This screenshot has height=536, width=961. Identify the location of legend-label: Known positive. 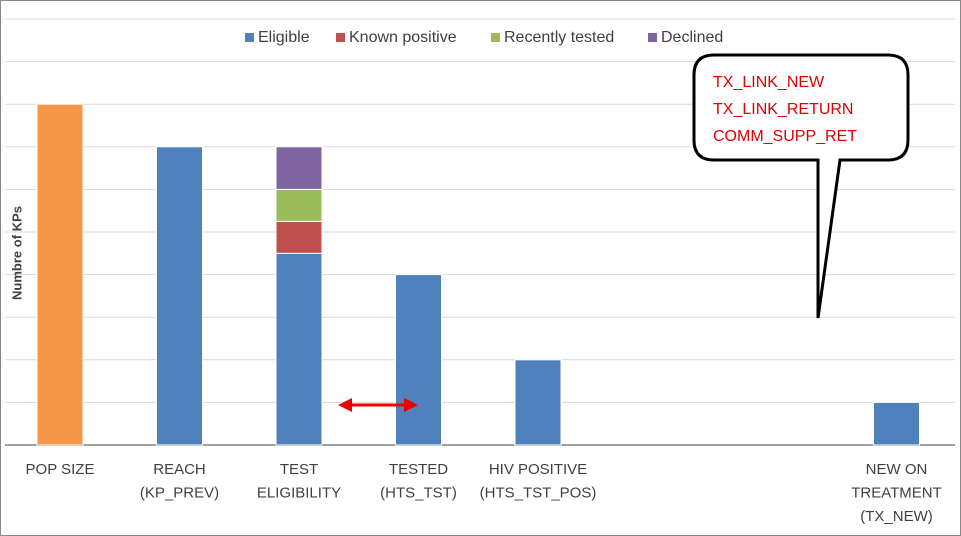
(403, 37).